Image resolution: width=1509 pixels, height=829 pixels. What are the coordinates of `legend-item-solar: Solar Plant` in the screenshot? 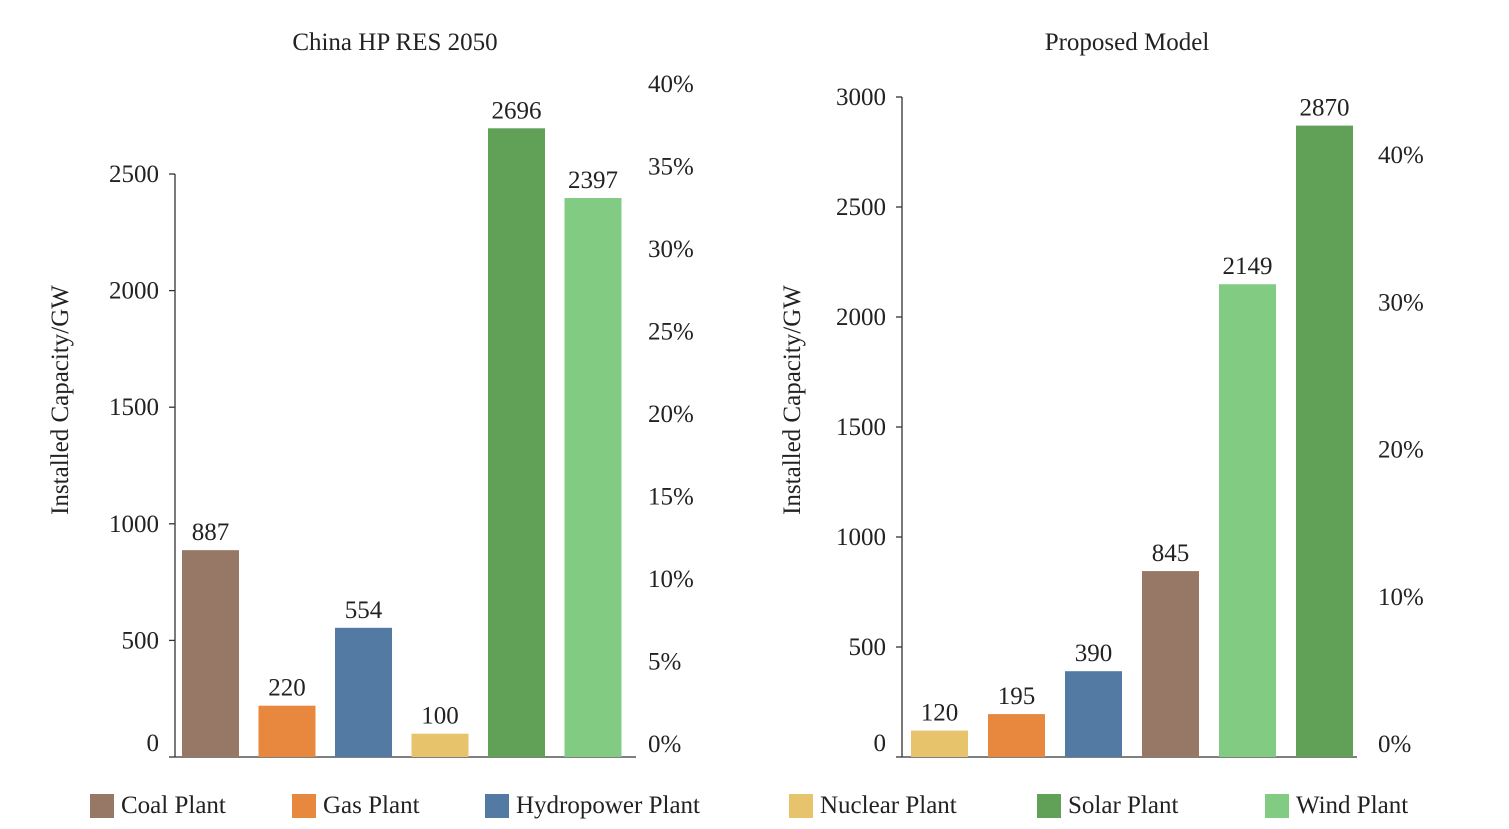 It's located at (1107, 806).